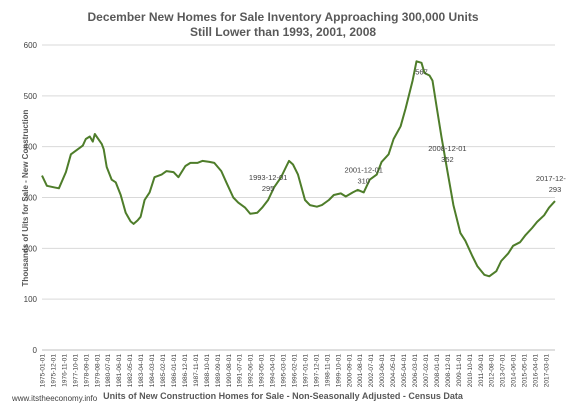 This screenshot has width=566, height=411. What do you see at coordinates (31, 96) in the screenshot?
I see `y-tick-label: 500` at bounding box center [31, 96].